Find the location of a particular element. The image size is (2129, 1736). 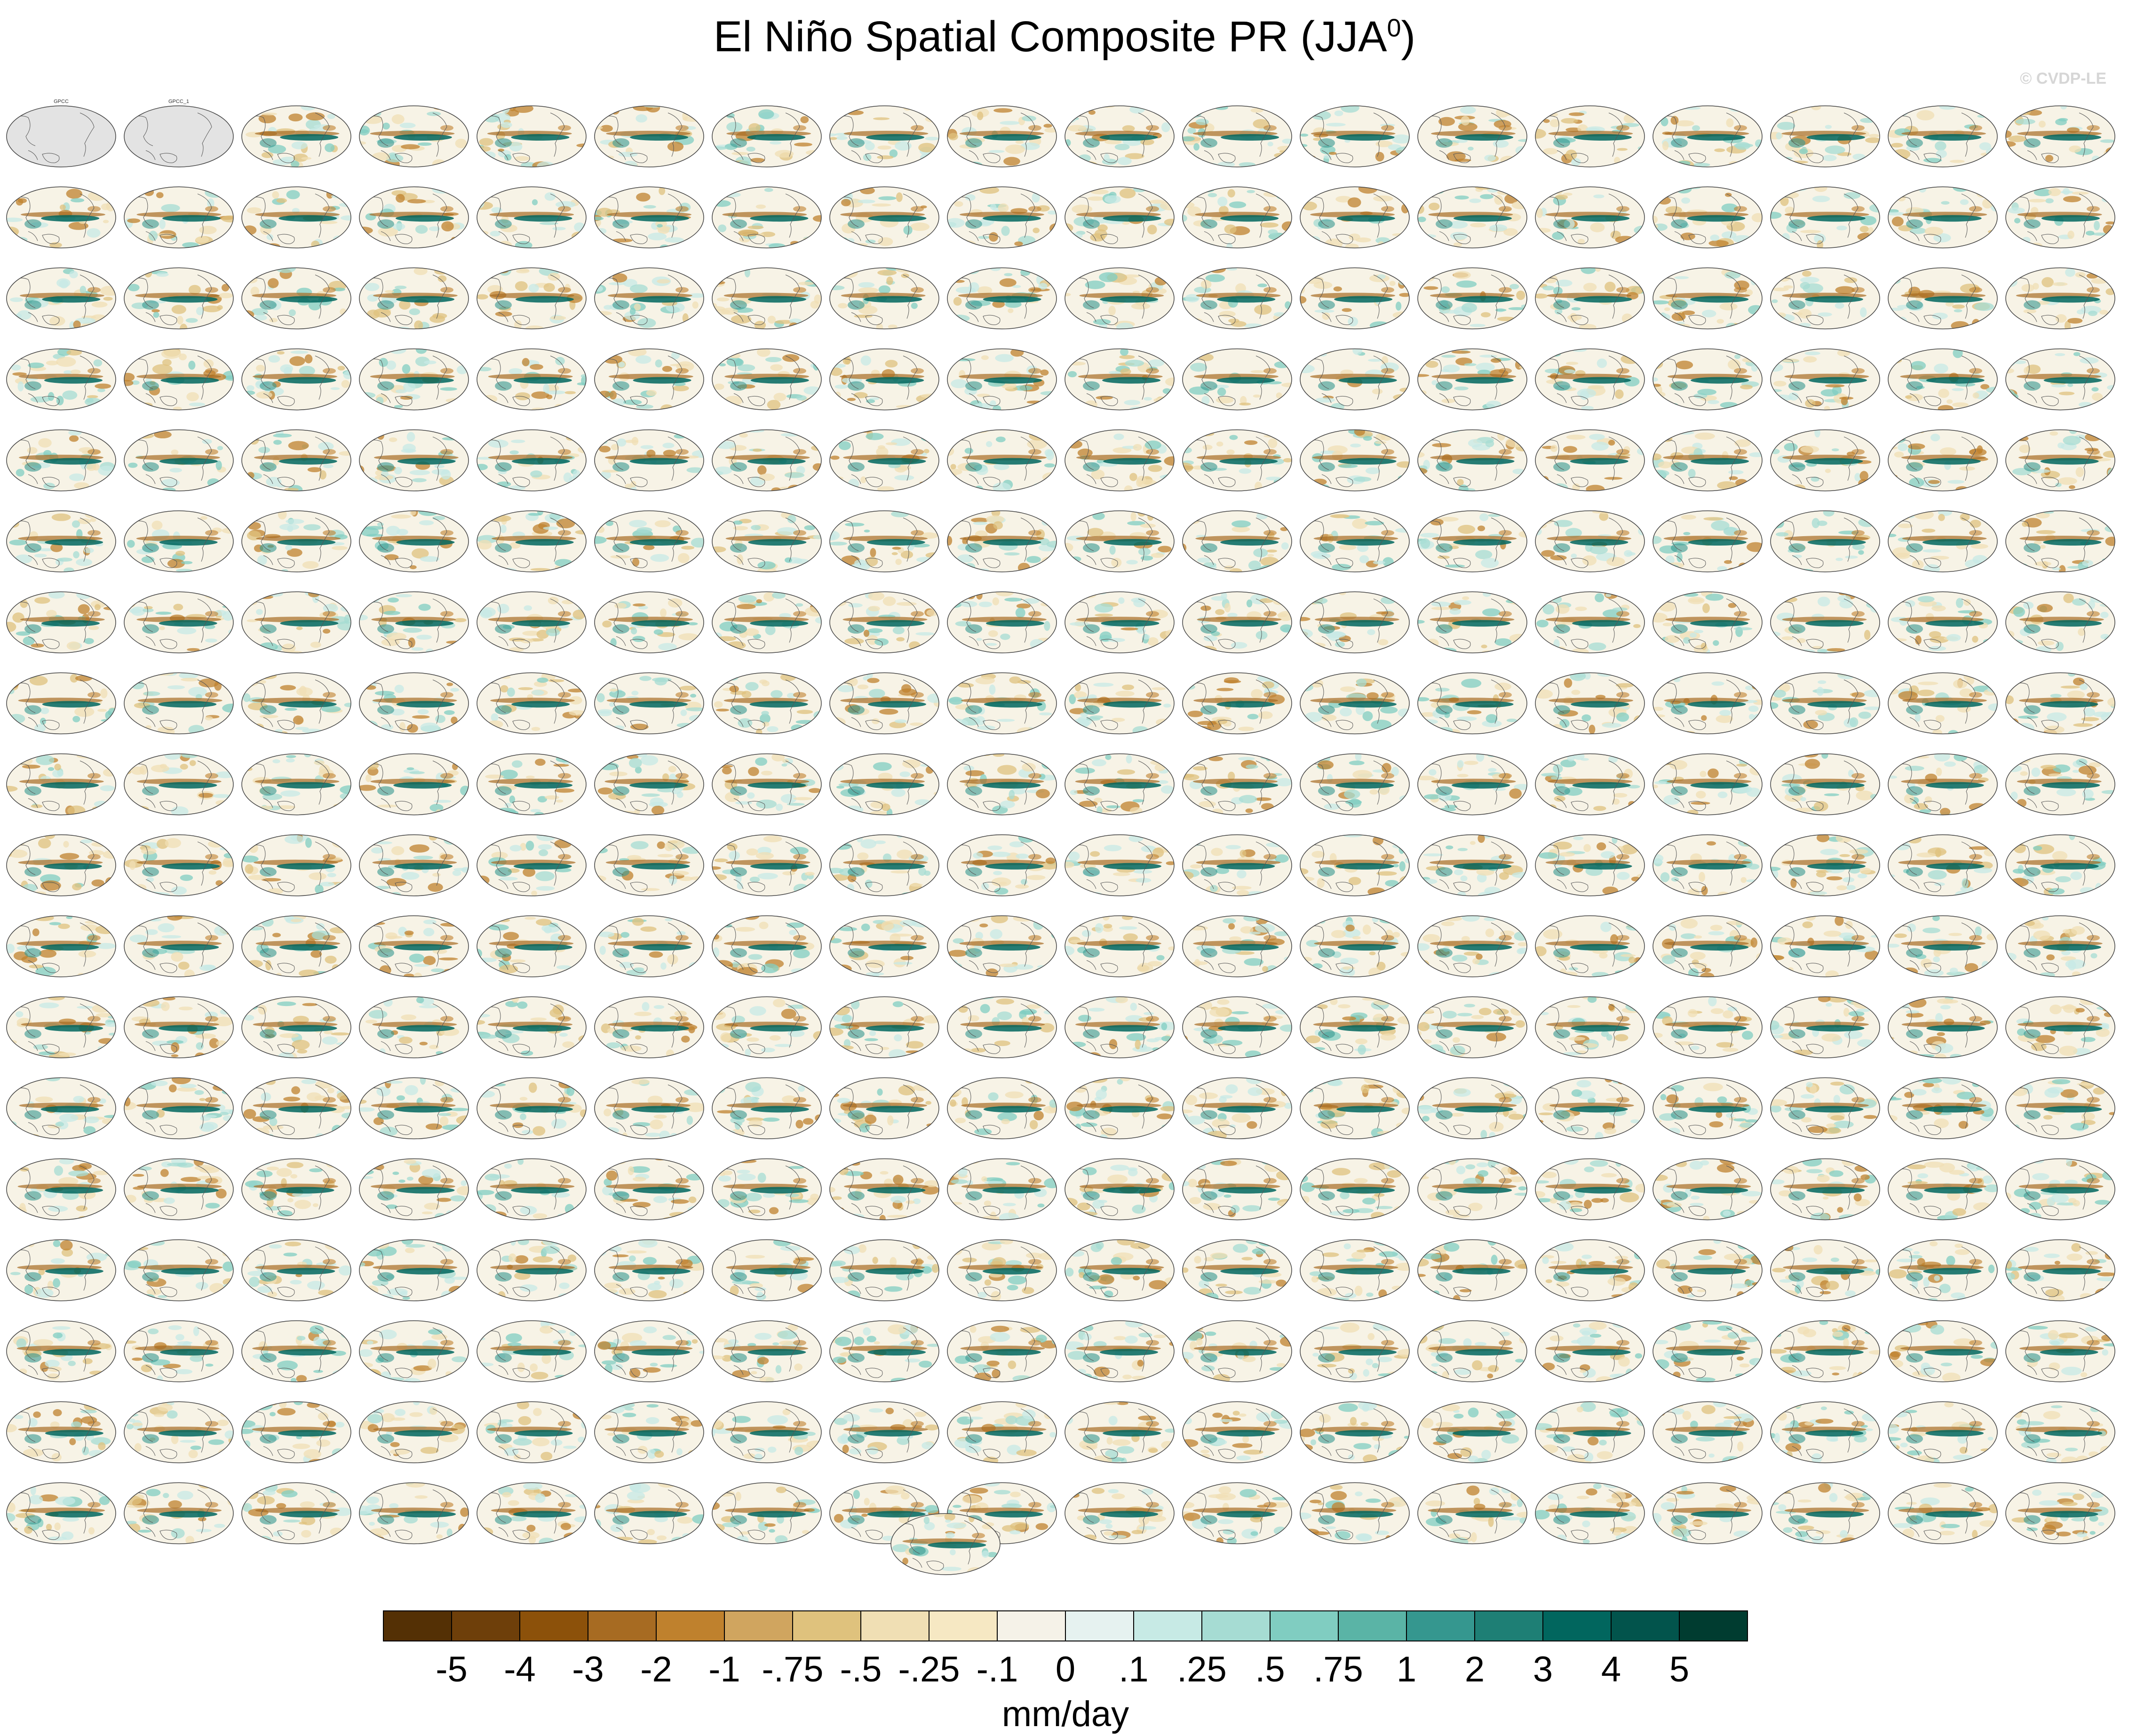

page-title: El Niño Spatial Composite PR (JJA0) is located at coordinates (1064, 37).